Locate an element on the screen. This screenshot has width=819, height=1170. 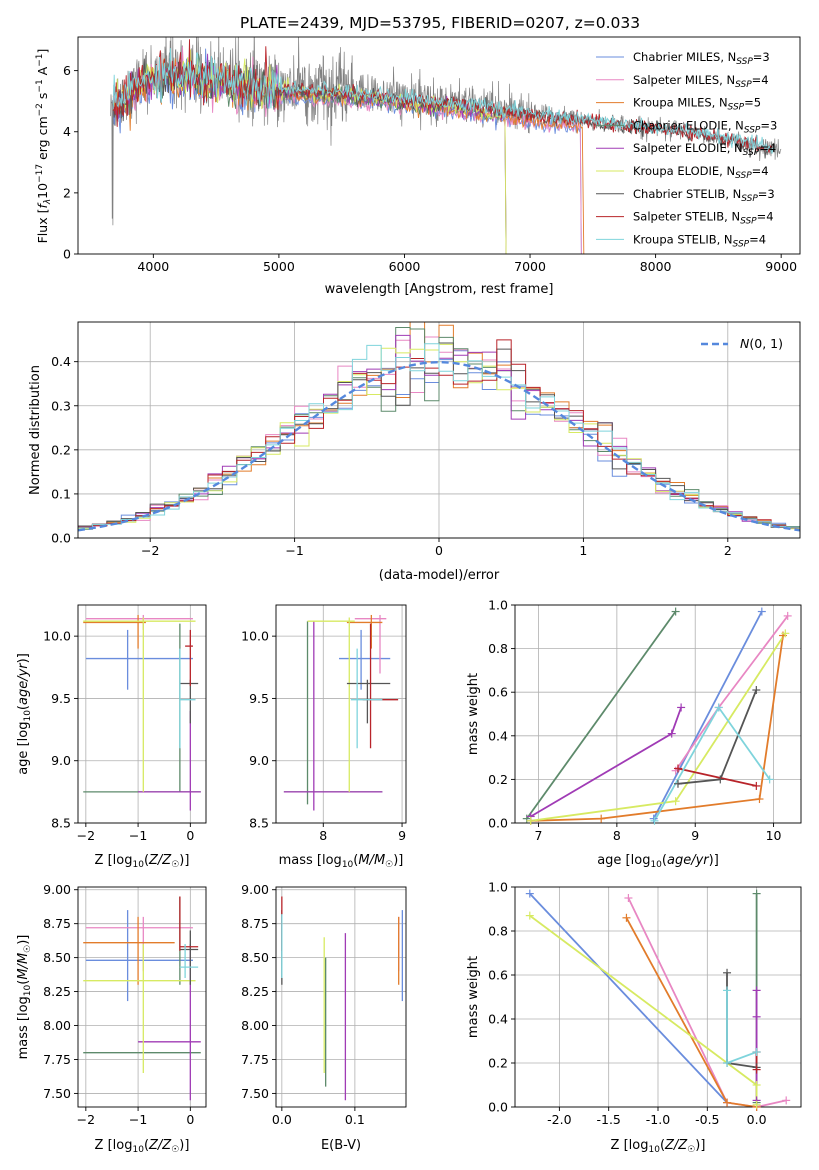
x-axis-label-part: ☉ is located at coordinates (175, 1150).